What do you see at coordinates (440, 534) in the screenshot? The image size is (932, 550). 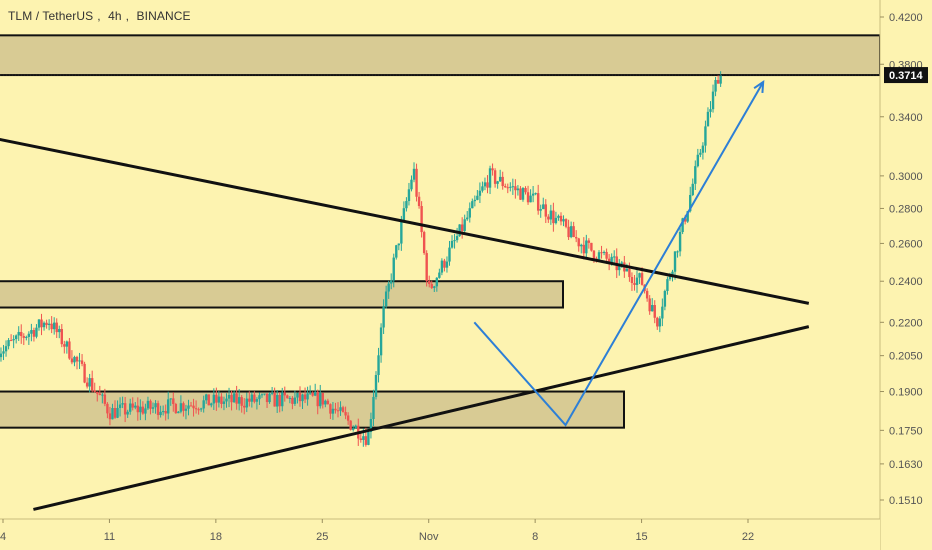 I see `time-axis` at bounding box center [440, 534].